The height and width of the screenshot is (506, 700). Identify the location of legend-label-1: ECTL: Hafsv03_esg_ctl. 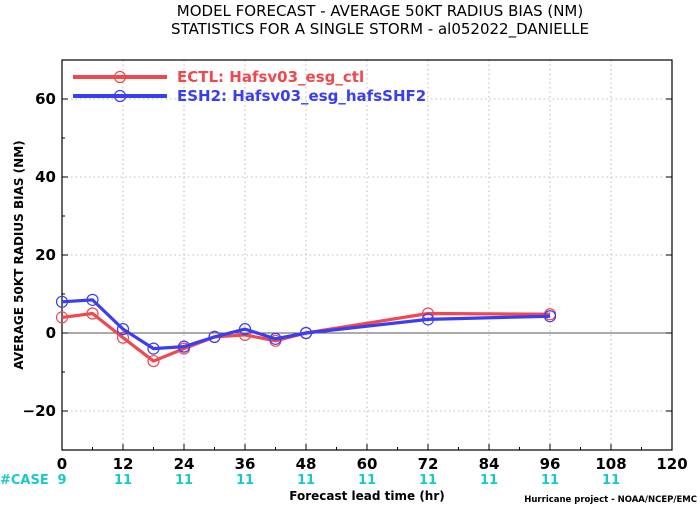
(270, 77).